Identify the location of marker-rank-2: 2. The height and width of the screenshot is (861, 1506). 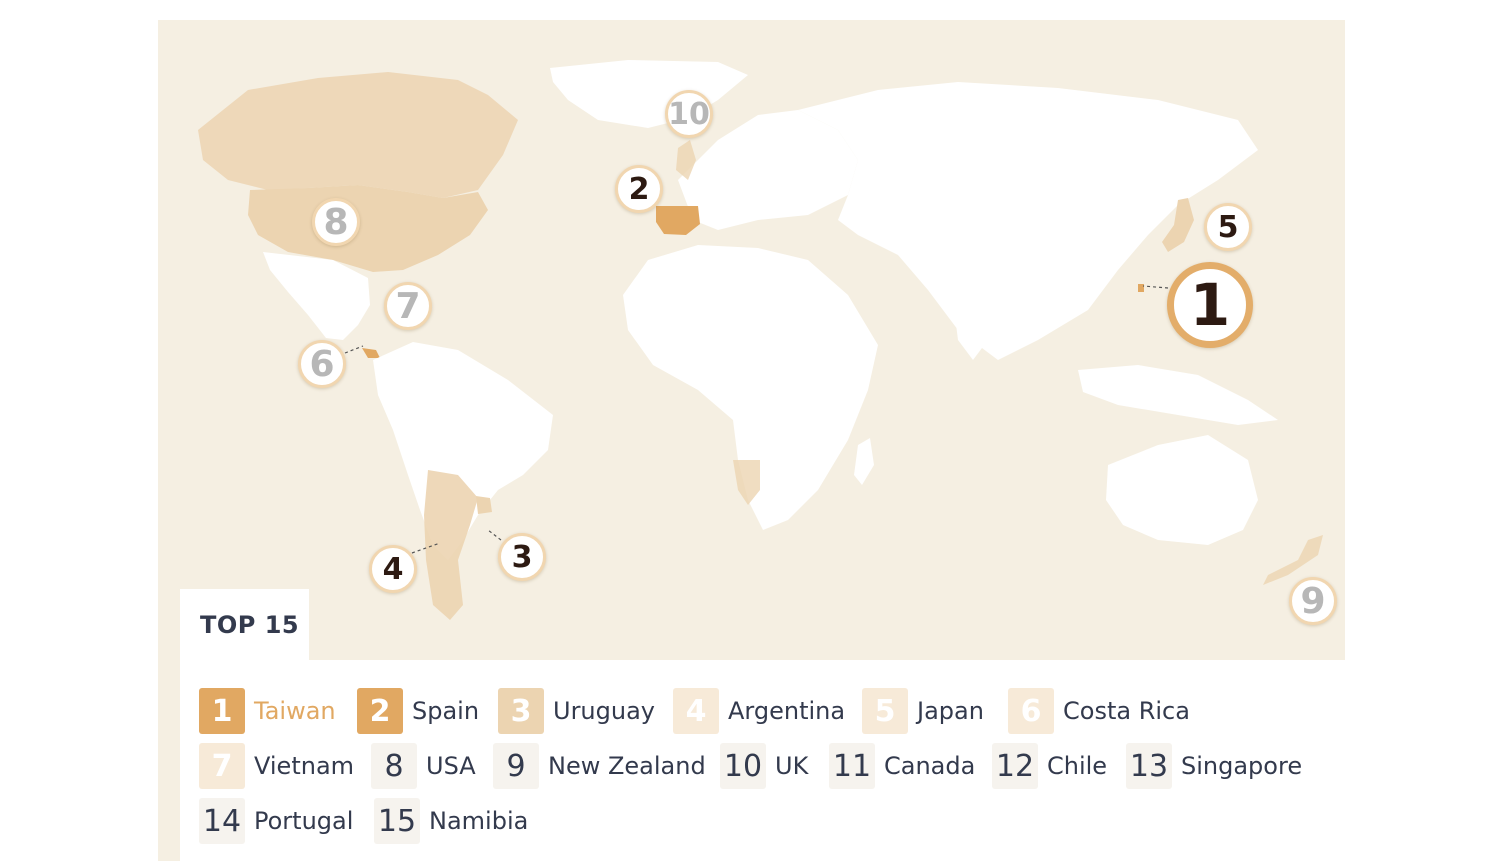
(639, 189).